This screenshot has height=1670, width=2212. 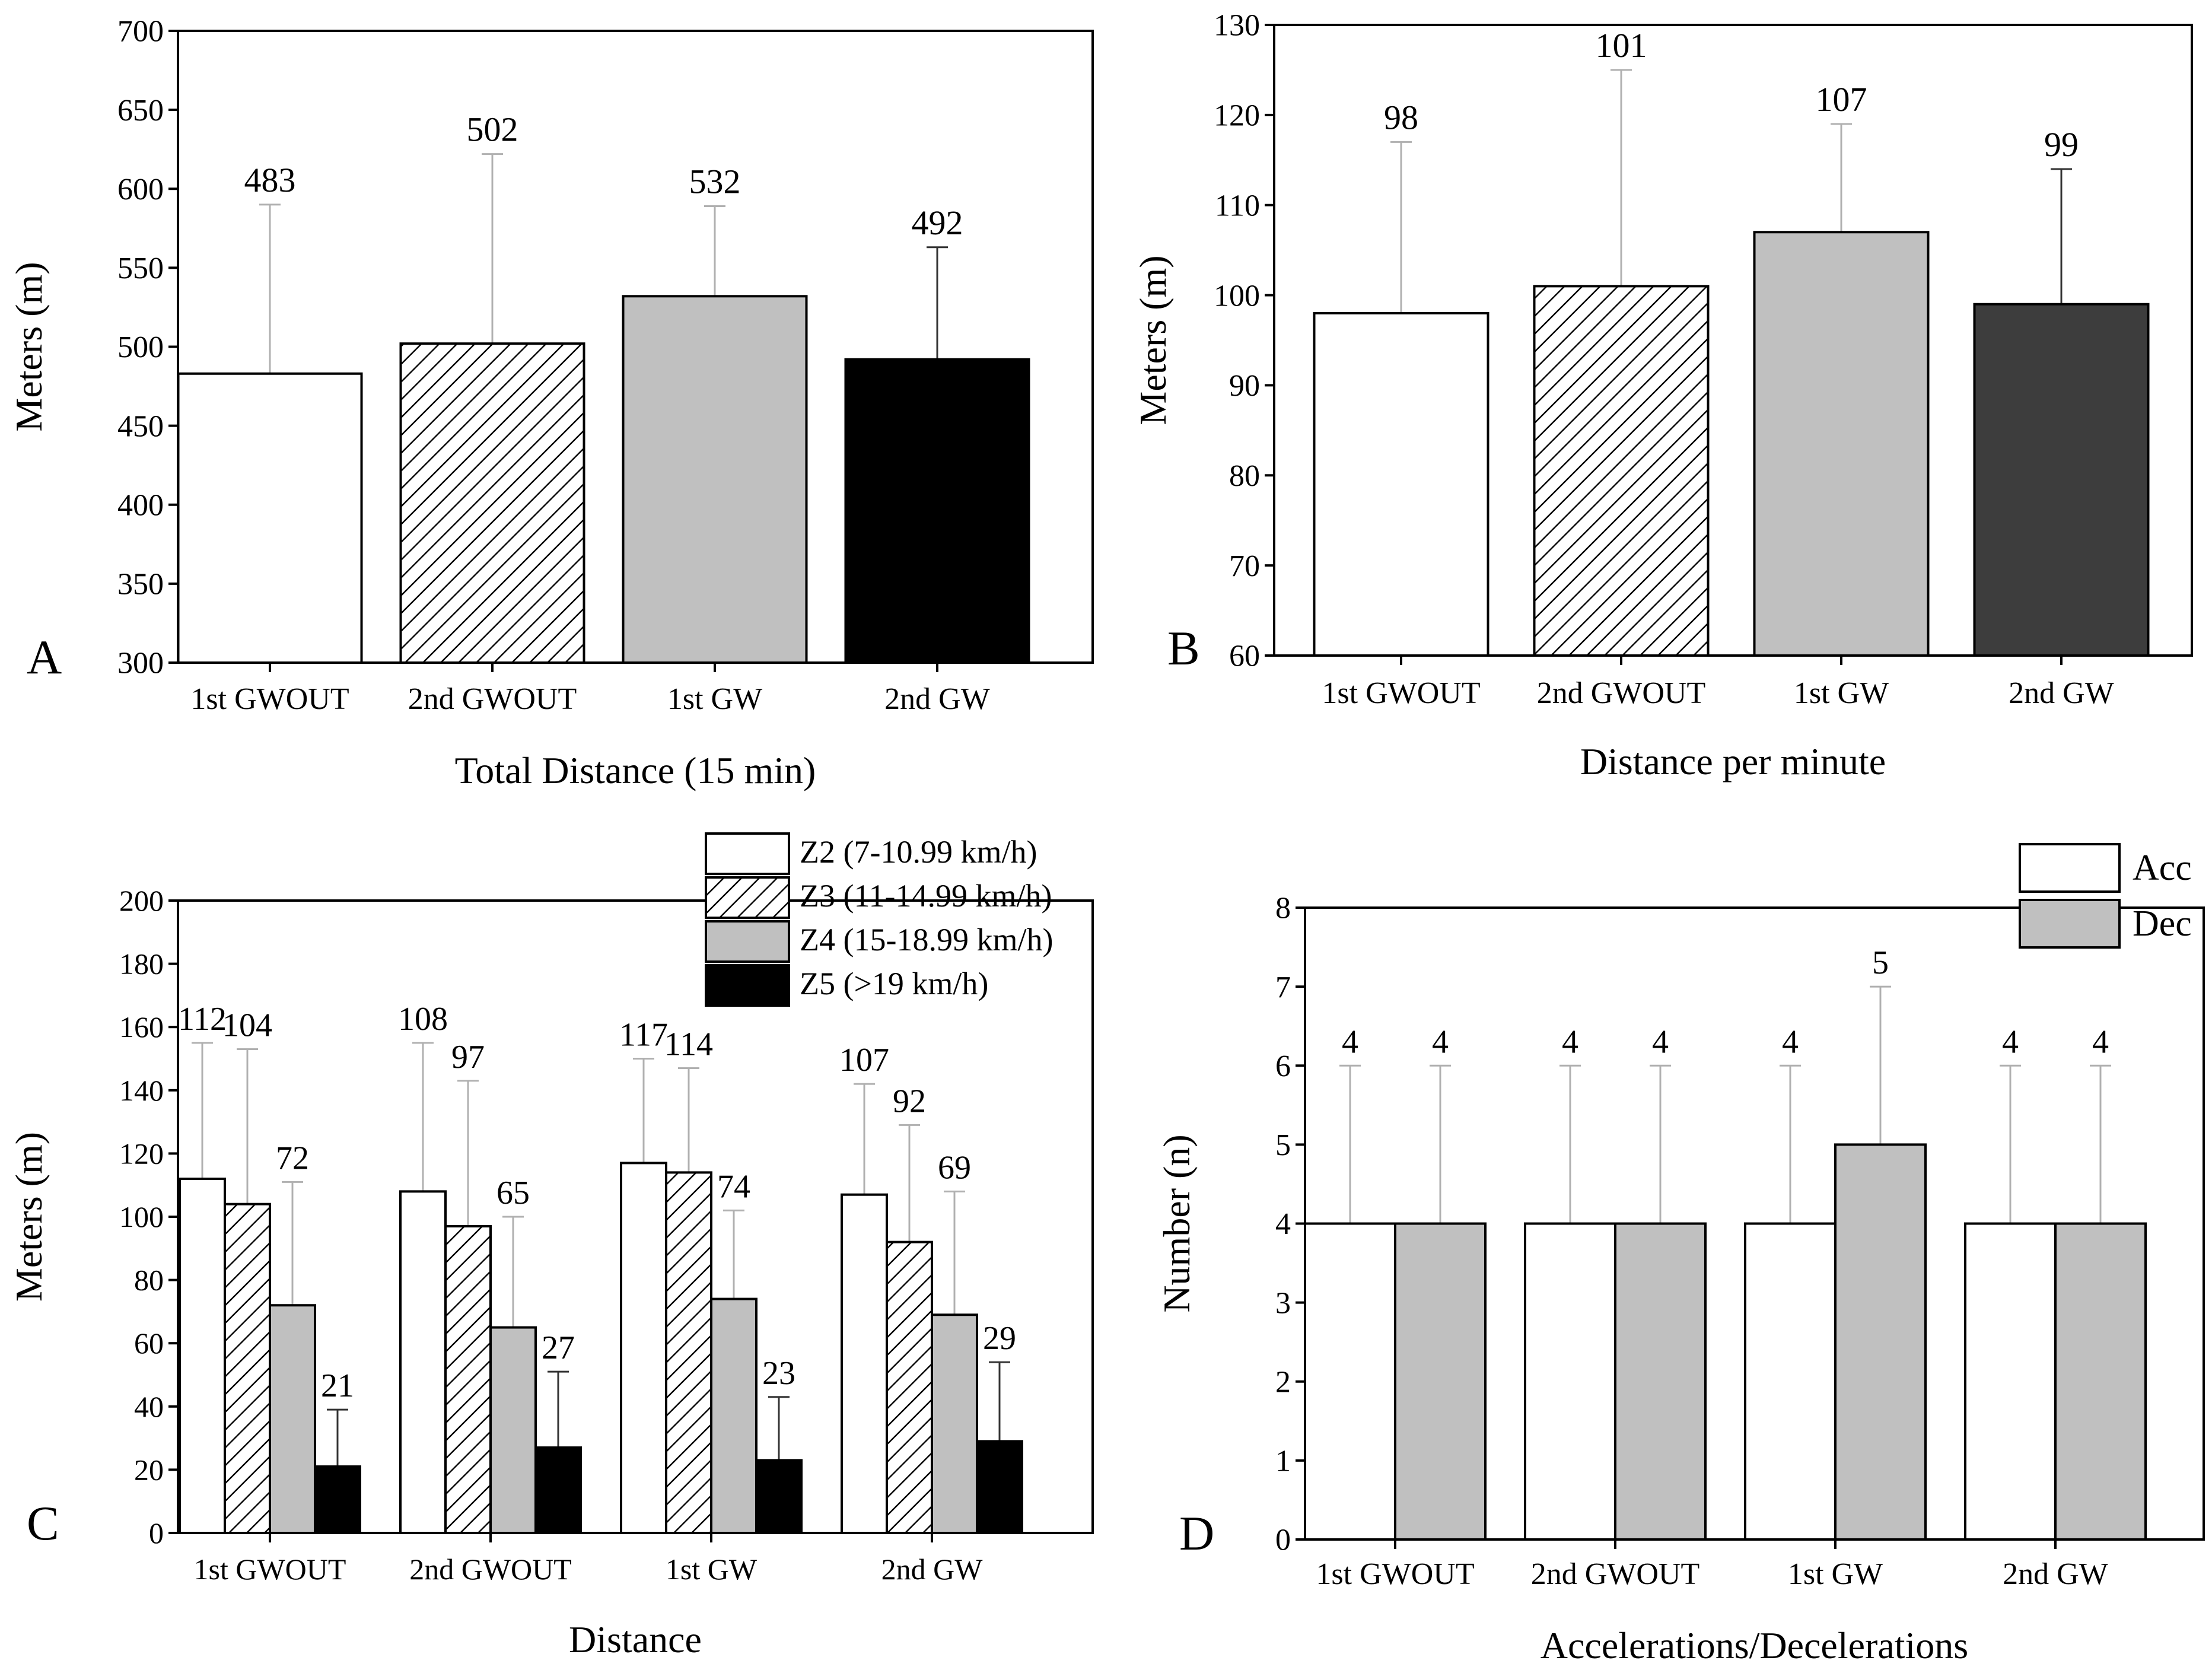 What do you see at coordinates (926, 896) in the screenshot?
I see `legend-label: Z3 (11-14.99 km/h)` at bounding box center [926, 896].